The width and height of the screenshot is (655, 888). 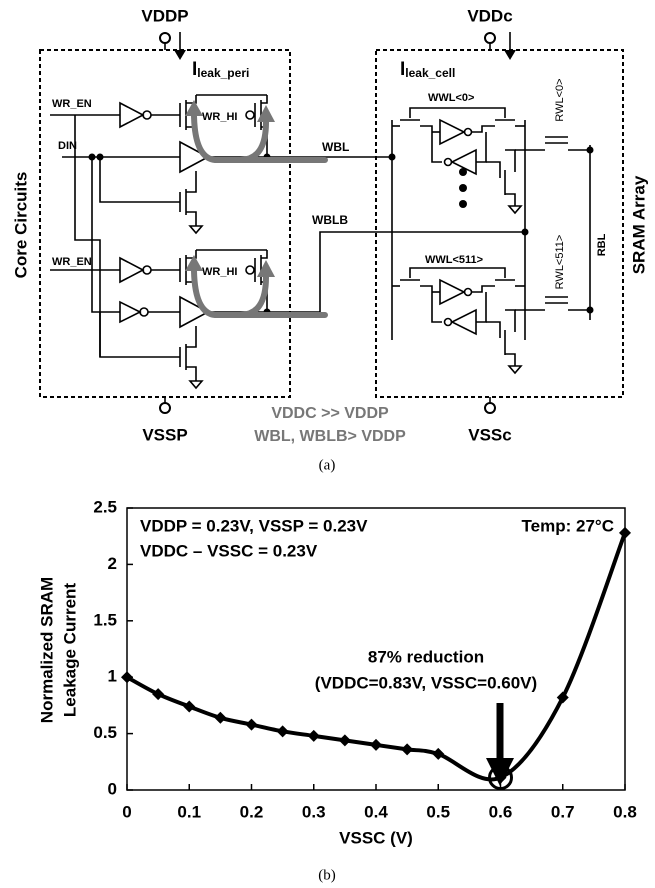 I want to click on x-tick-label: 0.2, so click(x=252, y=811).